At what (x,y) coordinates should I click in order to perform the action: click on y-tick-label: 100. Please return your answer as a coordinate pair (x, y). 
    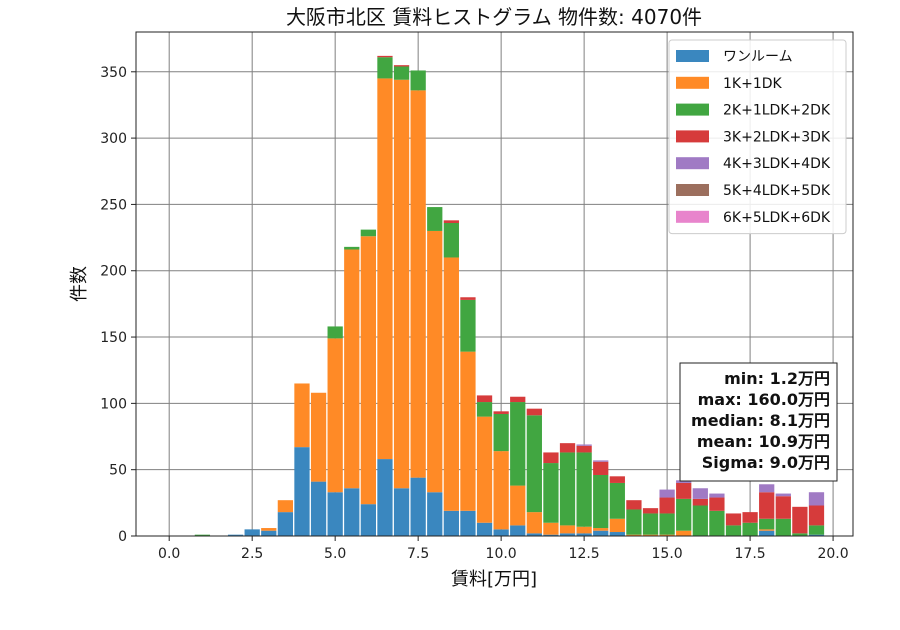
    Looking at the image, I should click on (113, 404).